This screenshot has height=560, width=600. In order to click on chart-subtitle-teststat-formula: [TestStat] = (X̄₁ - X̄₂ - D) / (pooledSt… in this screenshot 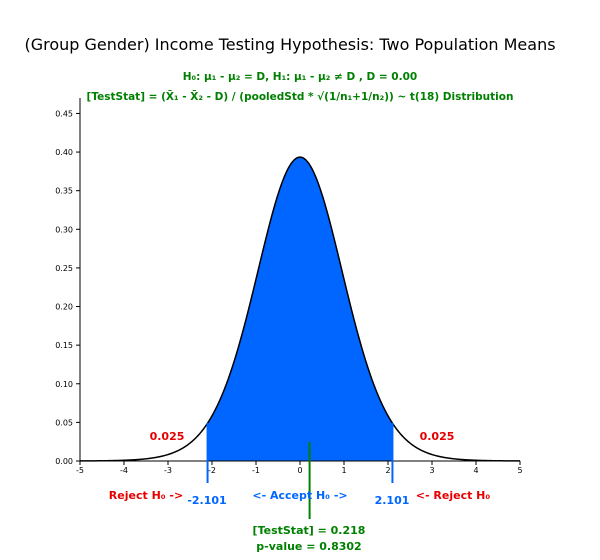, I will do `click(300, 96)`.